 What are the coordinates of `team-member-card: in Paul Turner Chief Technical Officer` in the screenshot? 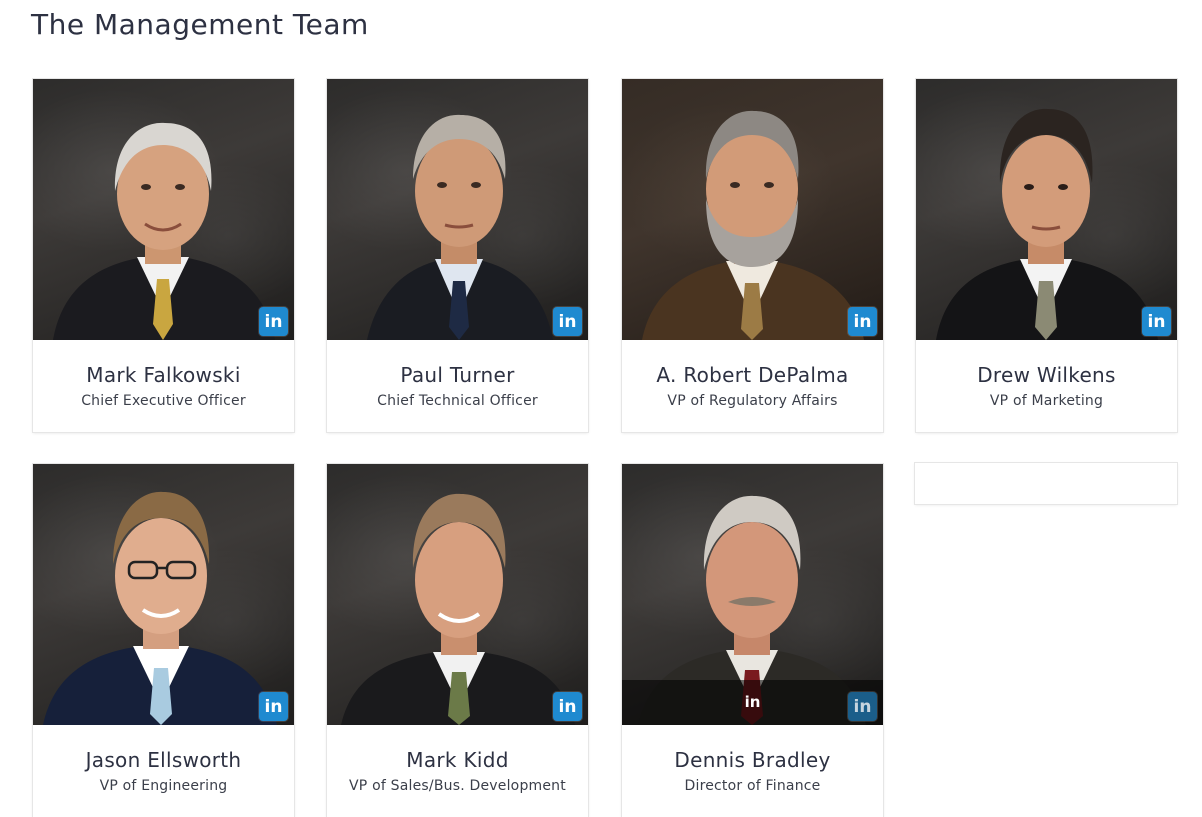 It's located at (457, 255).